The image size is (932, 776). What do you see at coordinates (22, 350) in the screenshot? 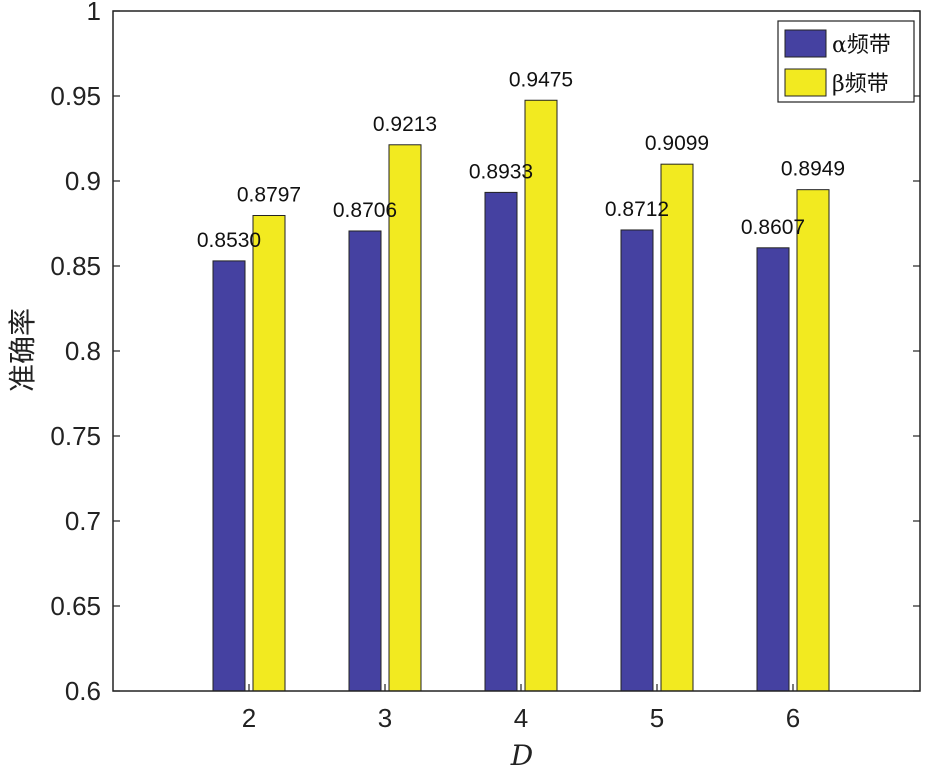
I see `y-axis-title: 准确率` at bounding box center [22, 350].